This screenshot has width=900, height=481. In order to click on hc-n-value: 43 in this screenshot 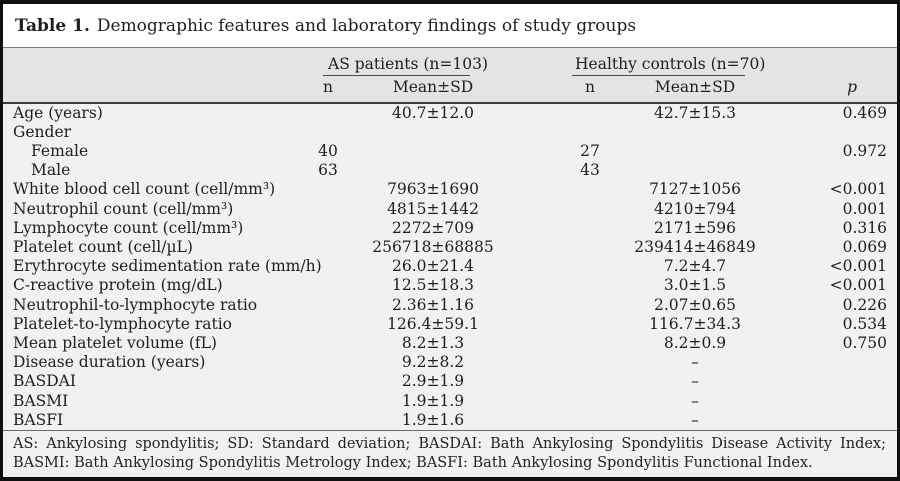, I will do `click(590, 170)`.